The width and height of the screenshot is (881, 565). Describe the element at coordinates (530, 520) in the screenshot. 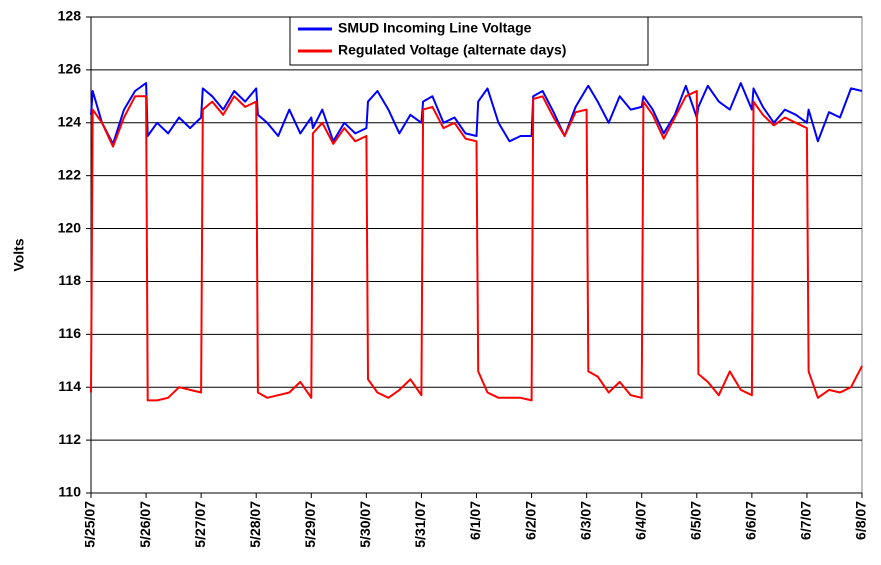

I see `x-tick-label: 6/2/07` at that location.